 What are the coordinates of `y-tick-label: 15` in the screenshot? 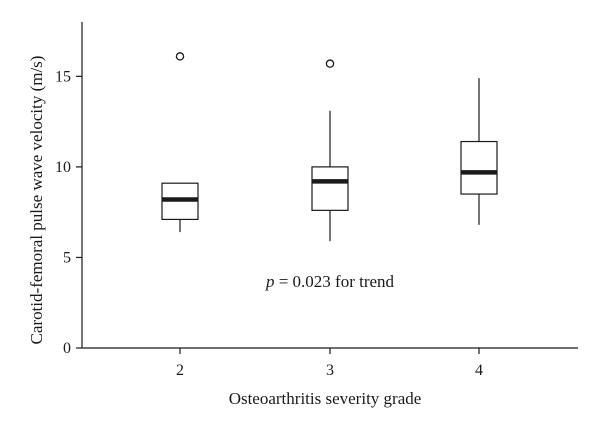 It's located at (63, 76).